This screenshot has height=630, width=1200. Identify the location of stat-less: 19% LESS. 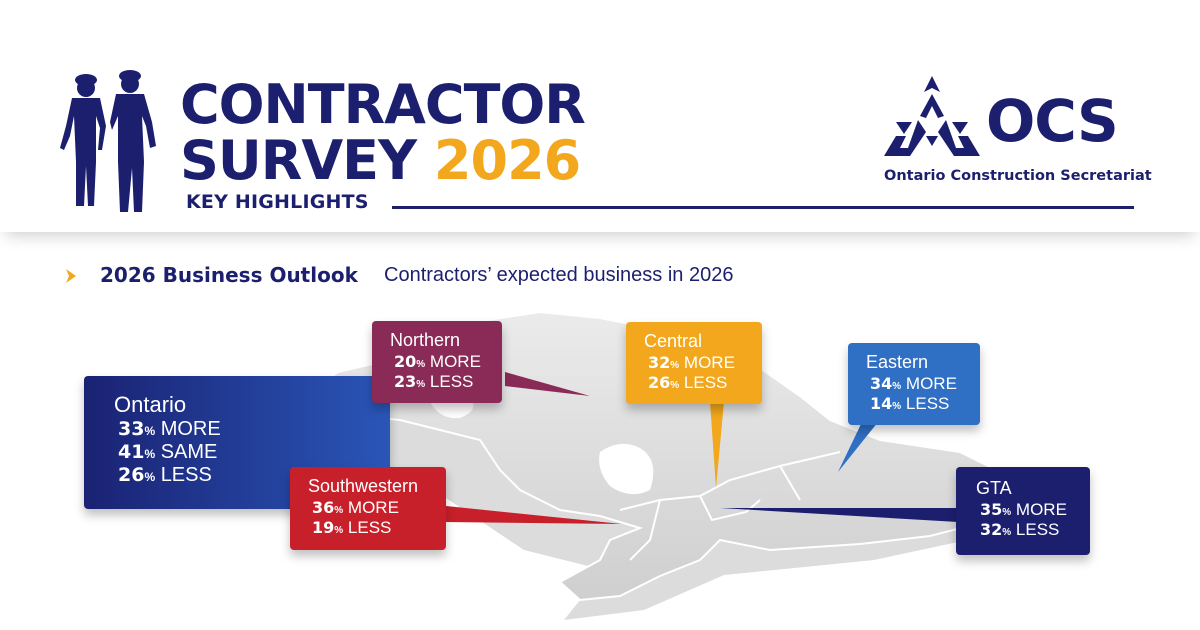
(352, 528).